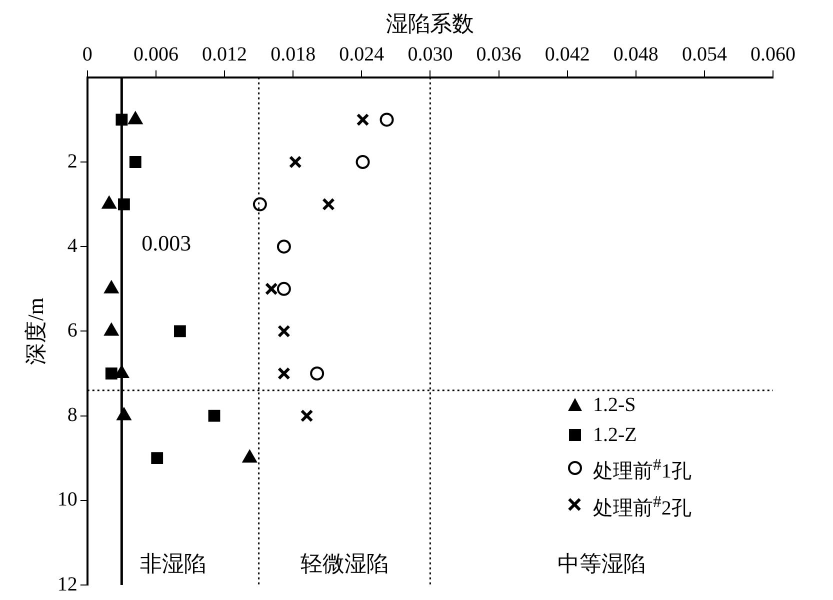 This screenshot has width=833, height=600. Describe the element at coordinates (67, 584) in the screenshot. I see `y-tick-label: 12` at that location.